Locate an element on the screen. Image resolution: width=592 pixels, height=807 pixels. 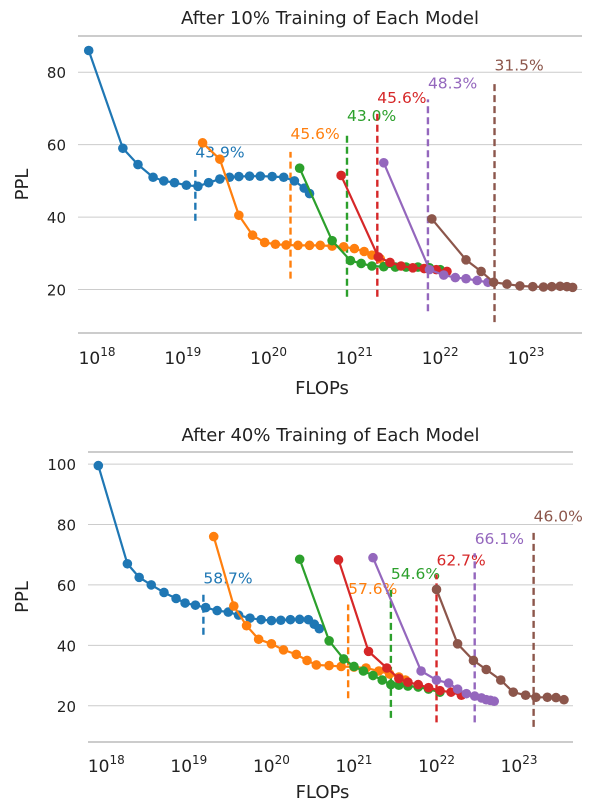
marker-label: 58.7% is located at coordinates (227, 578).